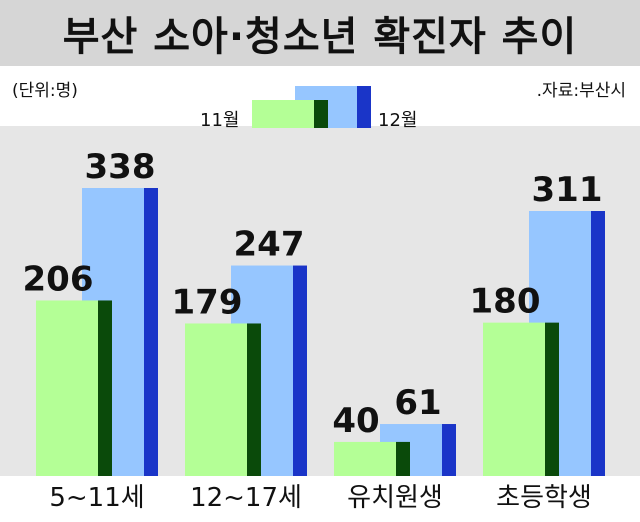 The image size is (640, 522). What do you see at coordinates (269, 245) in the screenshot?
I see `data-label-series-2: 247` at bounding box center [269, 245].